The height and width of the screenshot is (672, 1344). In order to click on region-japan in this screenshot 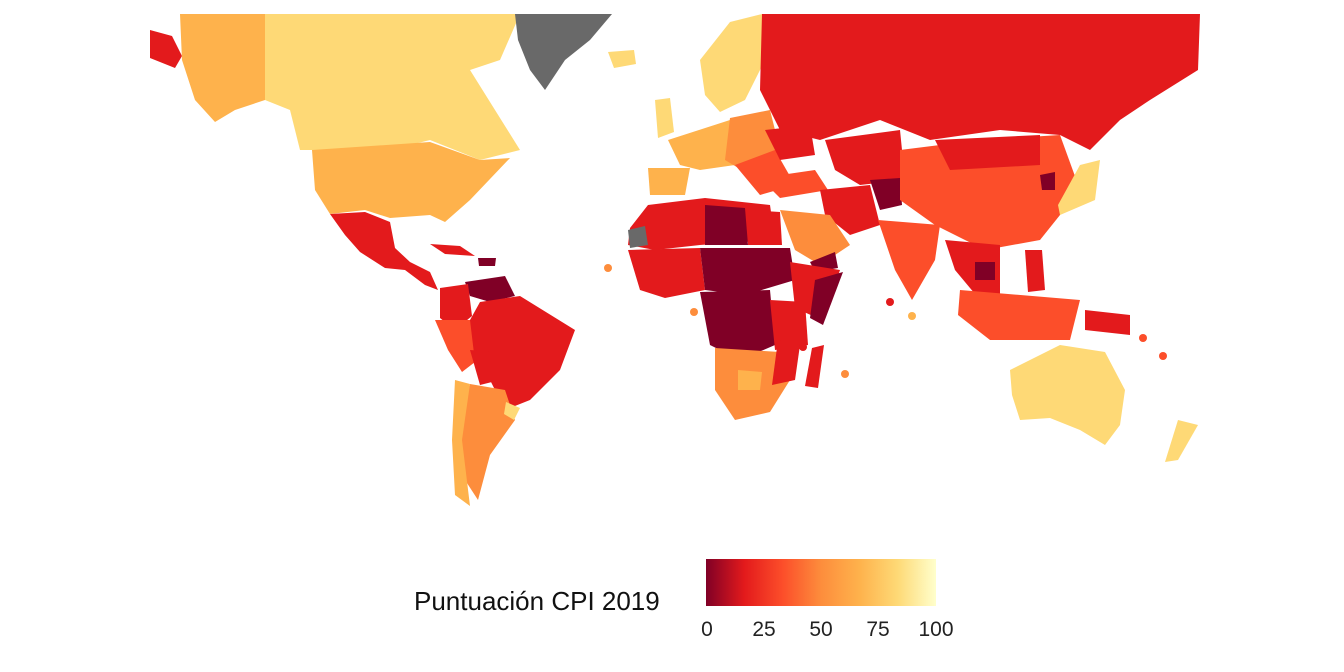, I will do `click(1079, 187)`.